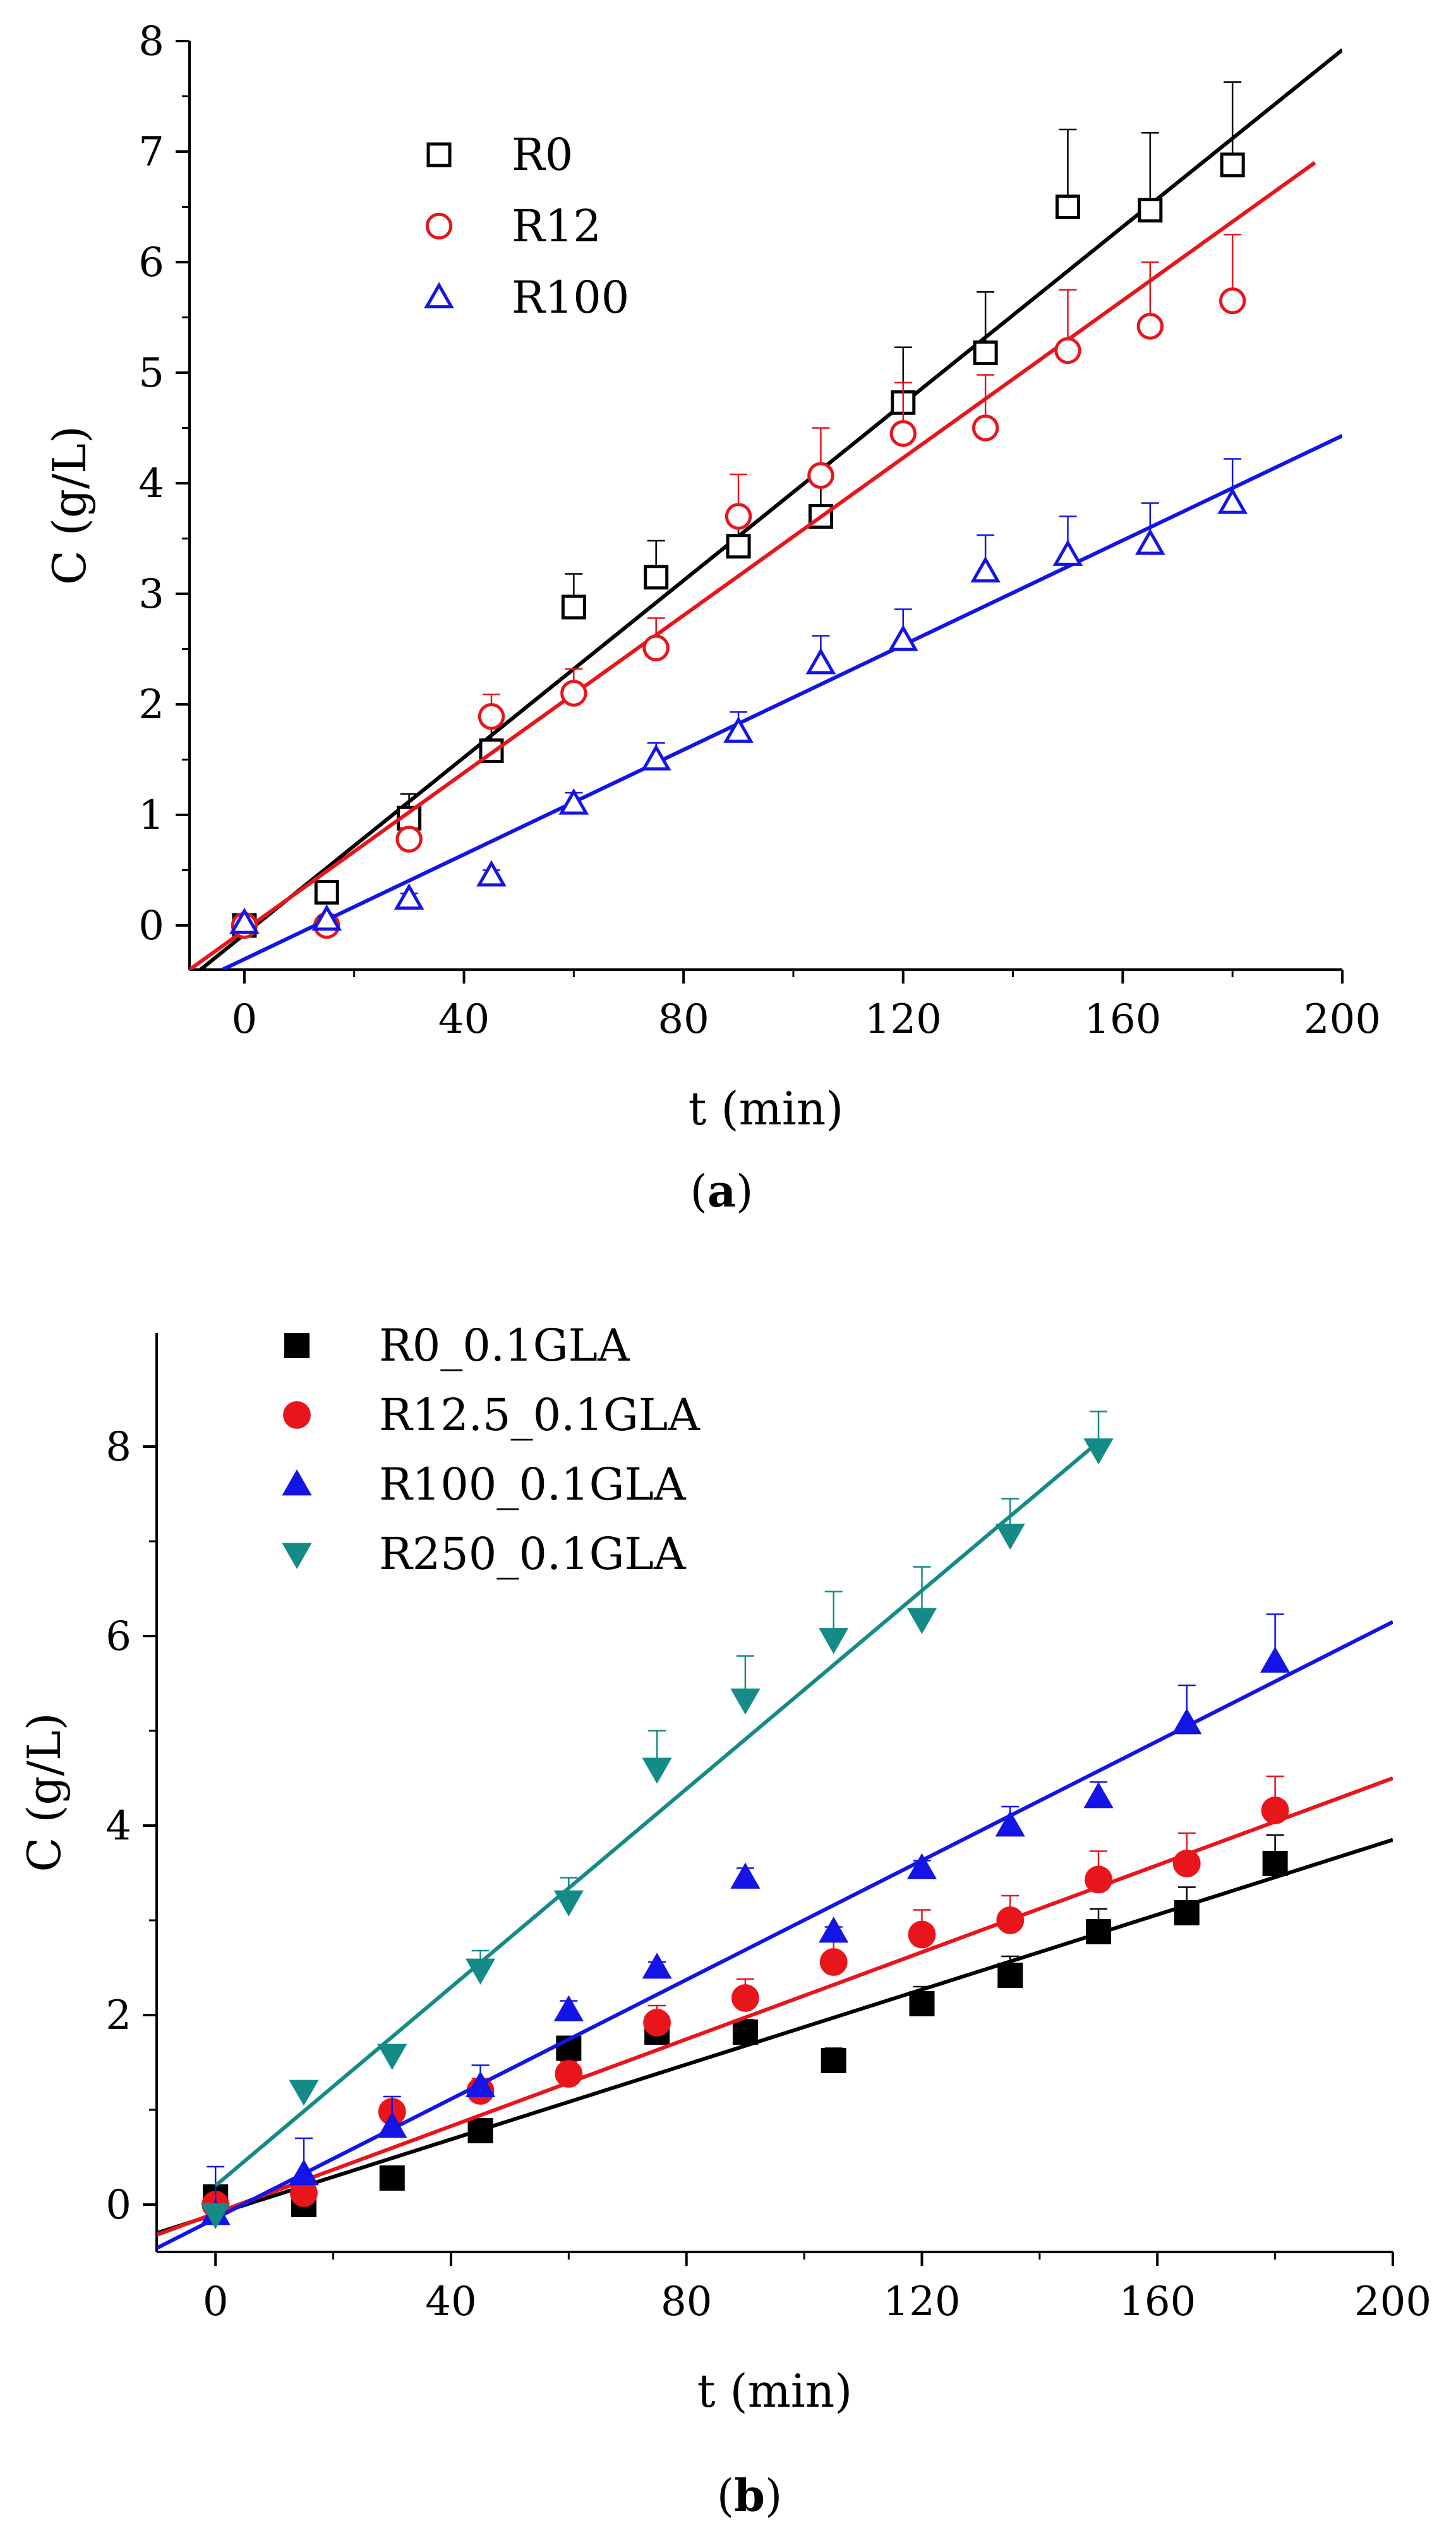 The width and height of the screenshot is (1456, 2540). Describe the element at coordinates (297, 1415) in the screenshot. I see `legend-R12.5_0.1GLA-point` at that location.